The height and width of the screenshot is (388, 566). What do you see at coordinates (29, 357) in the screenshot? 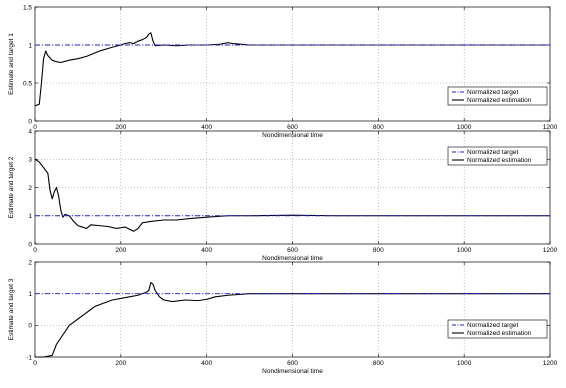
I see `y-tick-label: -1` at bounding box center [29, 357].